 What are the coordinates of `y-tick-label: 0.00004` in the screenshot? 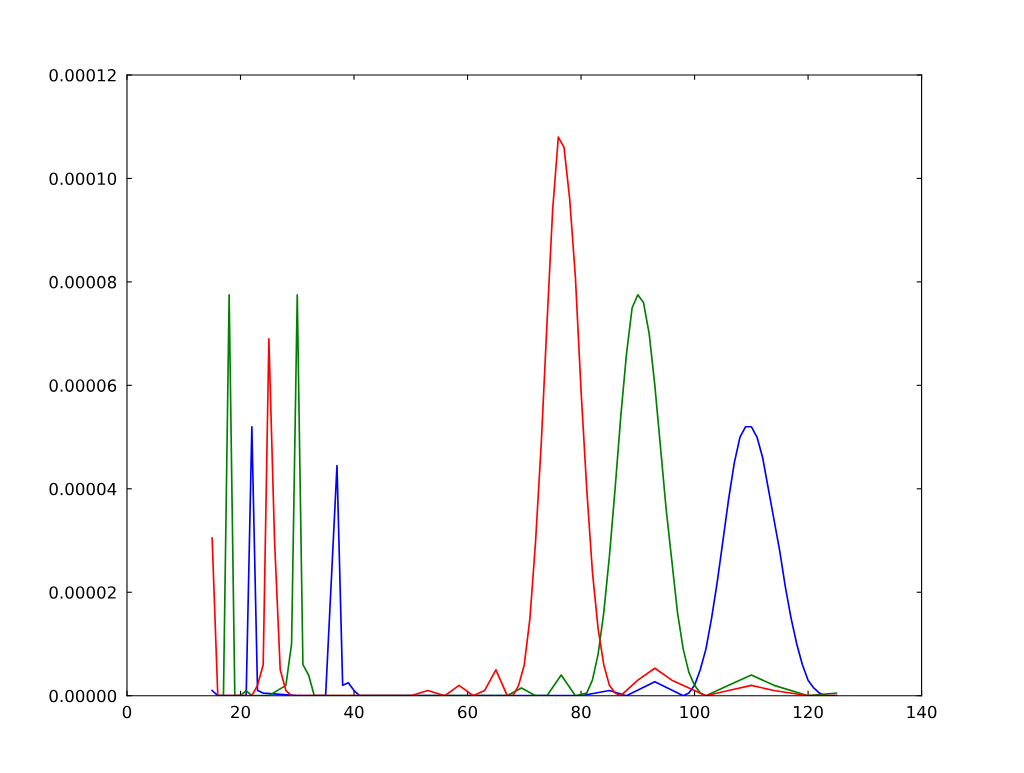 It's located at (83, 489).